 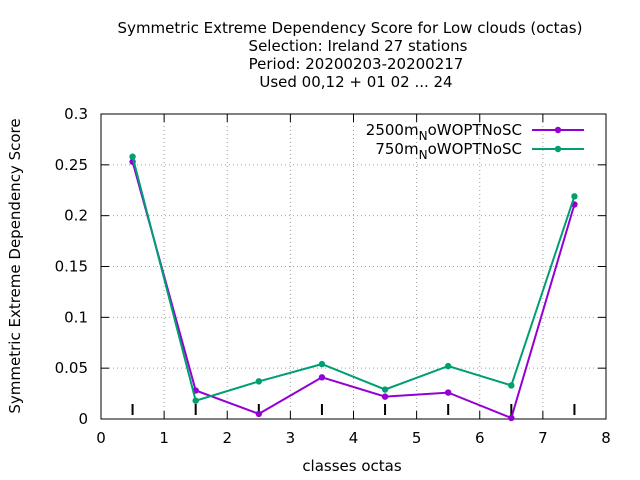 I want to click on x-tick-label: 0, so click(x=101, y=438).